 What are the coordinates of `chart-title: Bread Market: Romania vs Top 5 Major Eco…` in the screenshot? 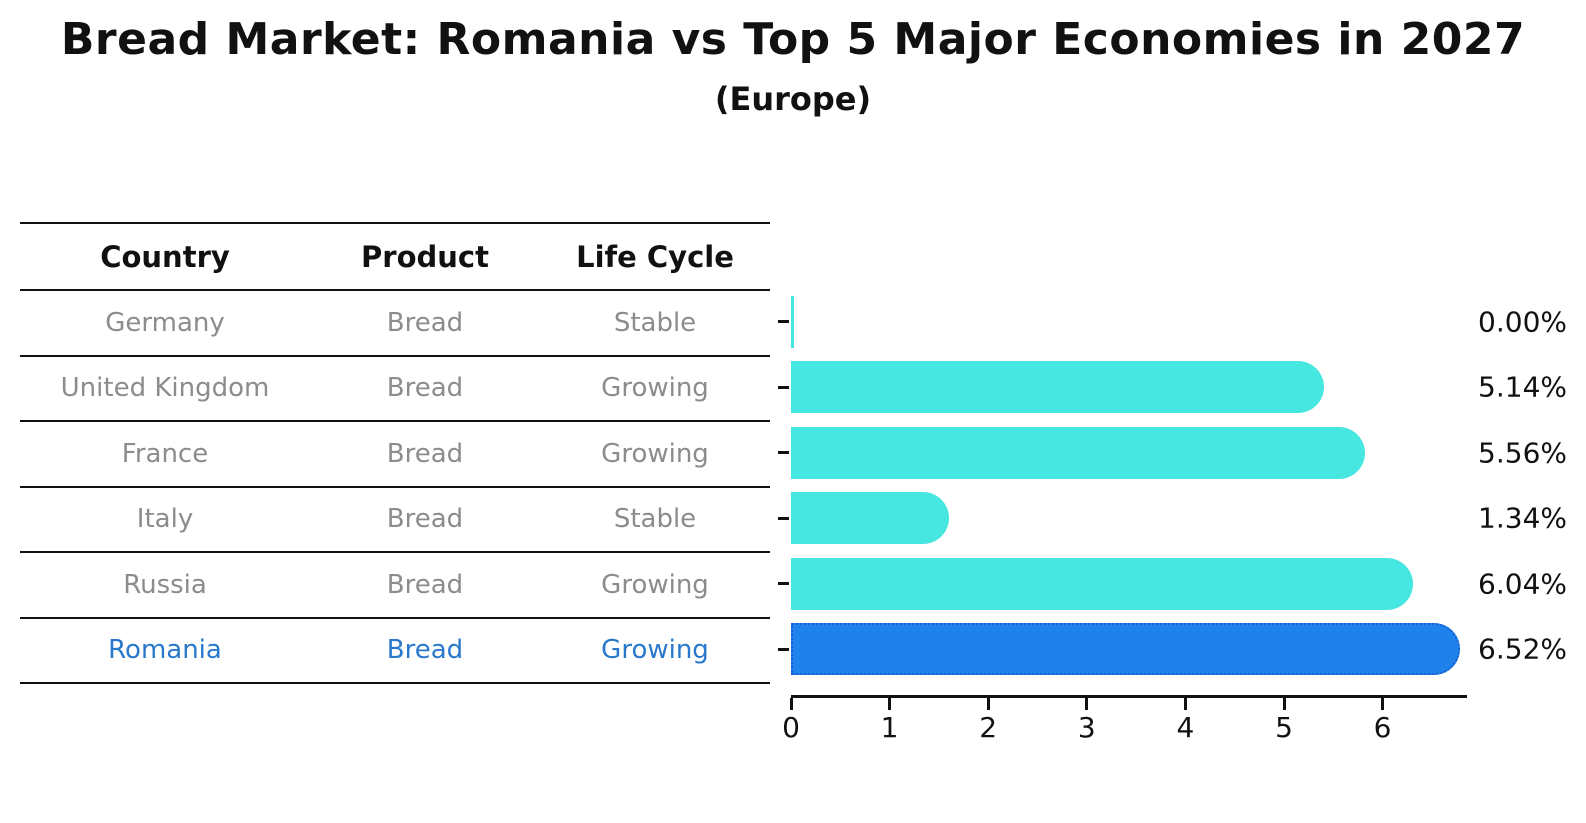 It's located at (793, 39).